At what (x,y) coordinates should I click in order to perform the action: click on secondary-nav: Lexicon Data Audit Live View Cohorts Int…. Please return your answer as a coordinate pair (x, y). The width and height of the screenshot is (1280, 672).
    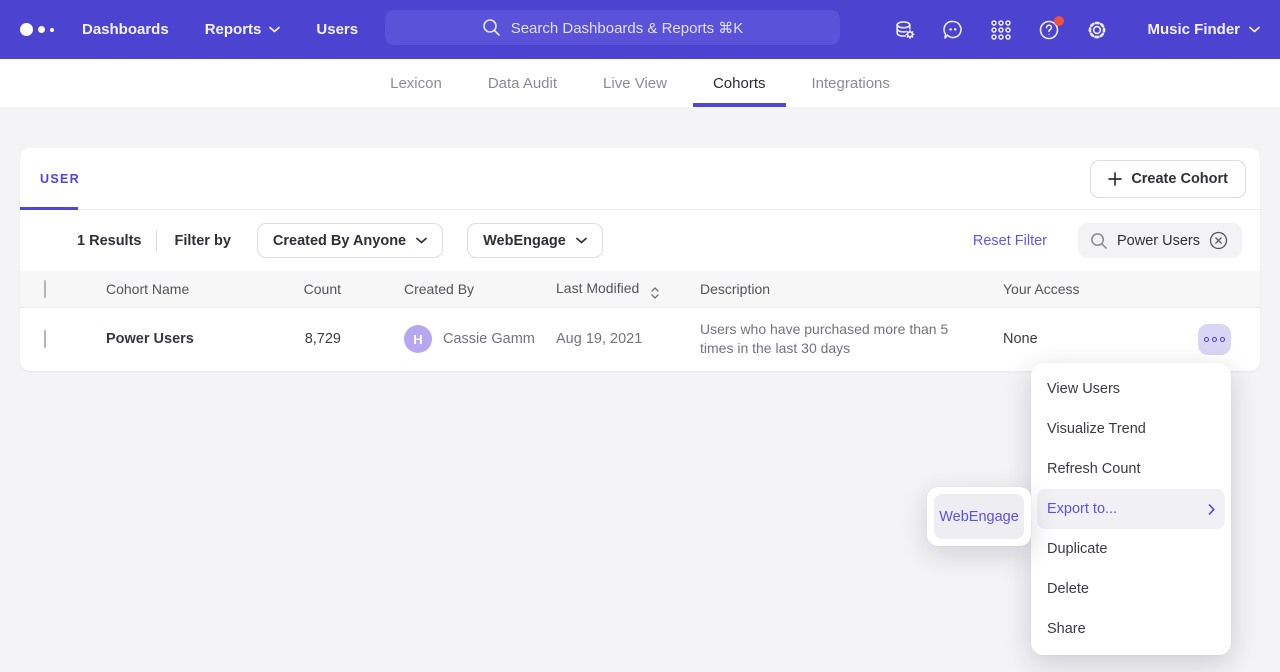
    Looking at the image, I should click on (640, 83).